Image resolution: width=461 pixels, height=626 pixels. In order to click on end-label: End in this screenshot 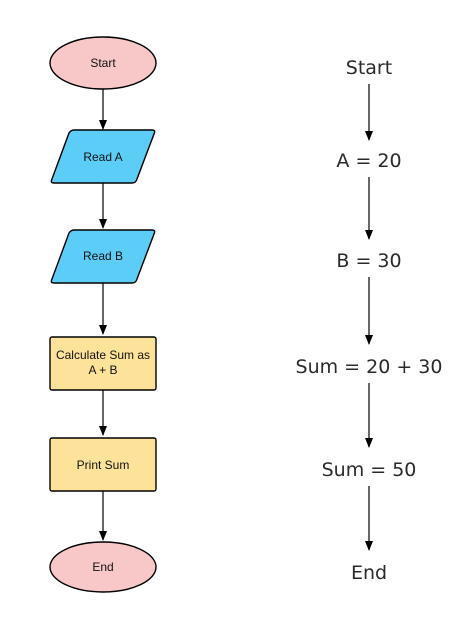, I will do `click(102, 567)`.